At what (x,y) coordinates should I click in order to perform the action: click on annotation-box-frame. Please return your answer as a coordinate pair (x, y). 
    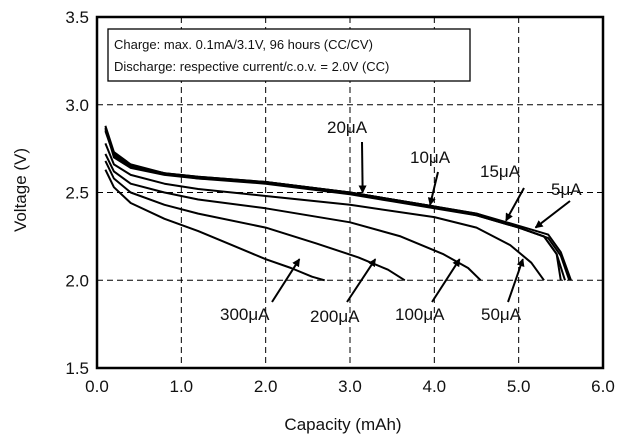
    Looking at the image, I should click on (289, 55).